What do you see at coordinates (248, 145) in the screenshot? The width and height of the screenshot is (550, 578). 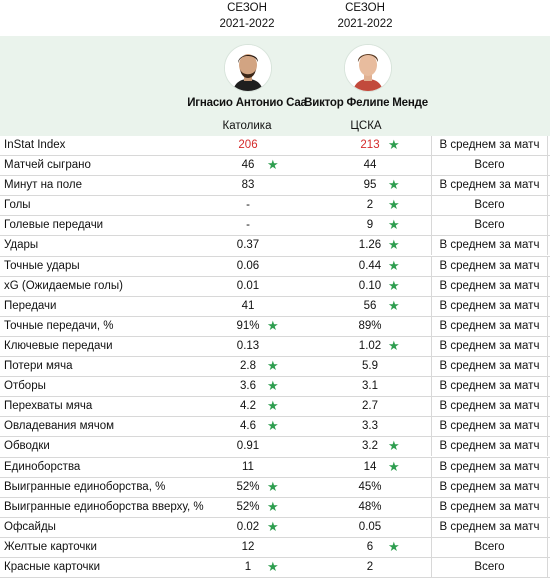 I see `player1-value: 206` at bounding box center [248, 145].